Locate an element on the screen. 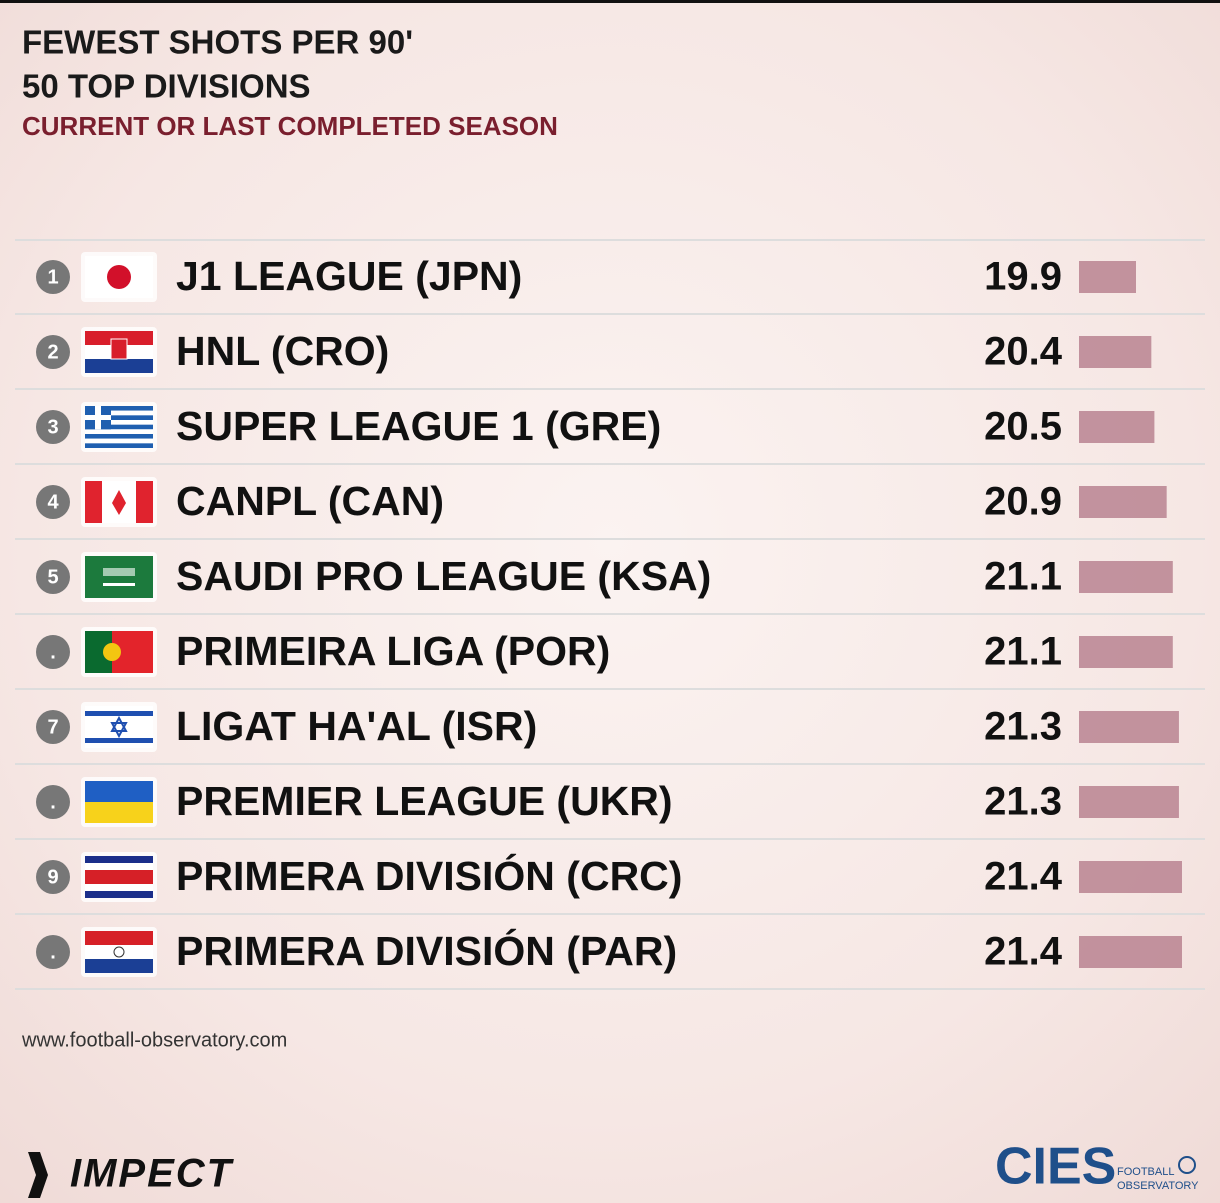 Image resolution: width=1220 pixels, height=1203 pixels. row: 3 SUPER LEAGUE 1 (GRE) 20.5 is located at coordinates (610, 433).